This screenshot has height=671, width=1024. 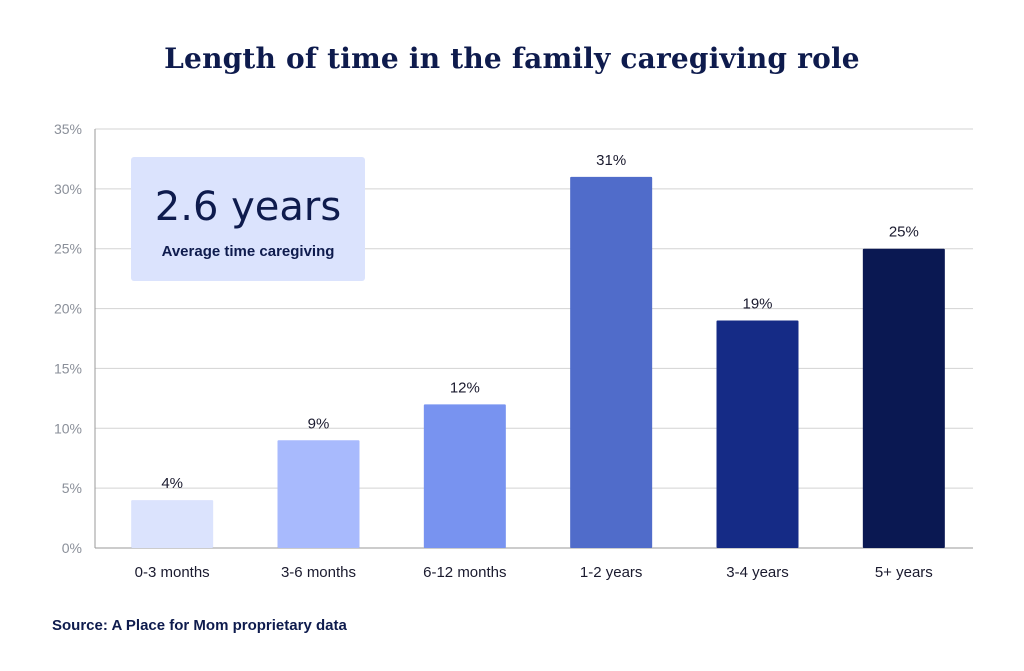 What do you see at coordinates (904, 572) in the screenshot?
I see `x-tick-label: 5+ years` at bounding box center [904, 572].